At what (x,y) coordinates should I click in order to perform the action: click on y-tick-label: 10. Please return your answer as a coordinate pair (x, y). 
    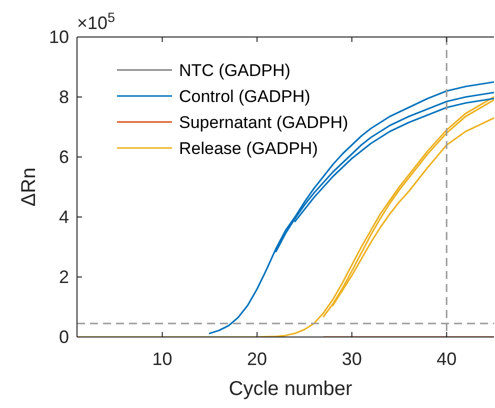
    Looking at the image, I should click on (58, 37).